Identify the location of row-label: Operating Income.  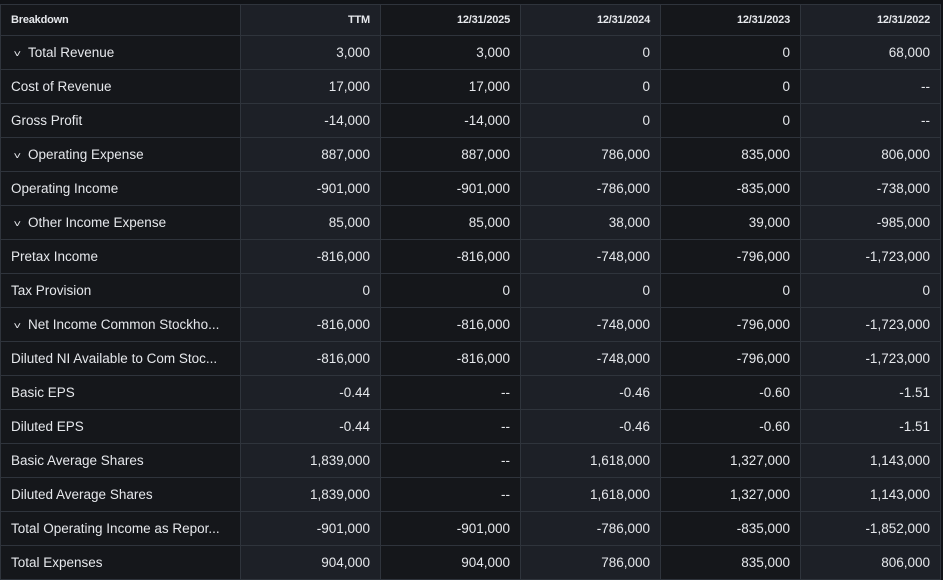
(65, 188).